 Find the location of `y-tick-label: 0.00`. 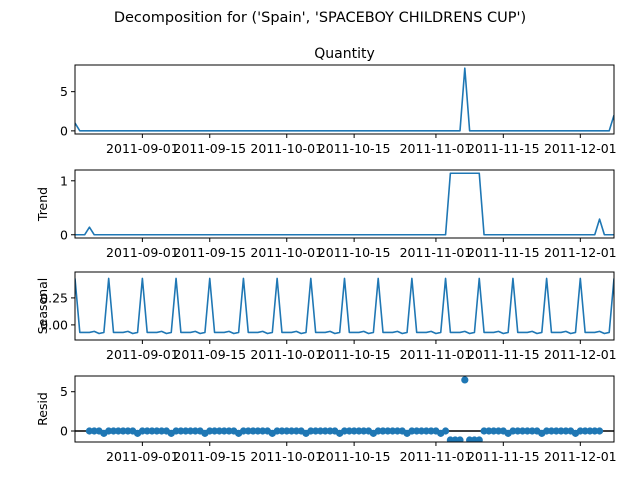

y-tick-label: 0.00 is located at coordinates (54, 324).